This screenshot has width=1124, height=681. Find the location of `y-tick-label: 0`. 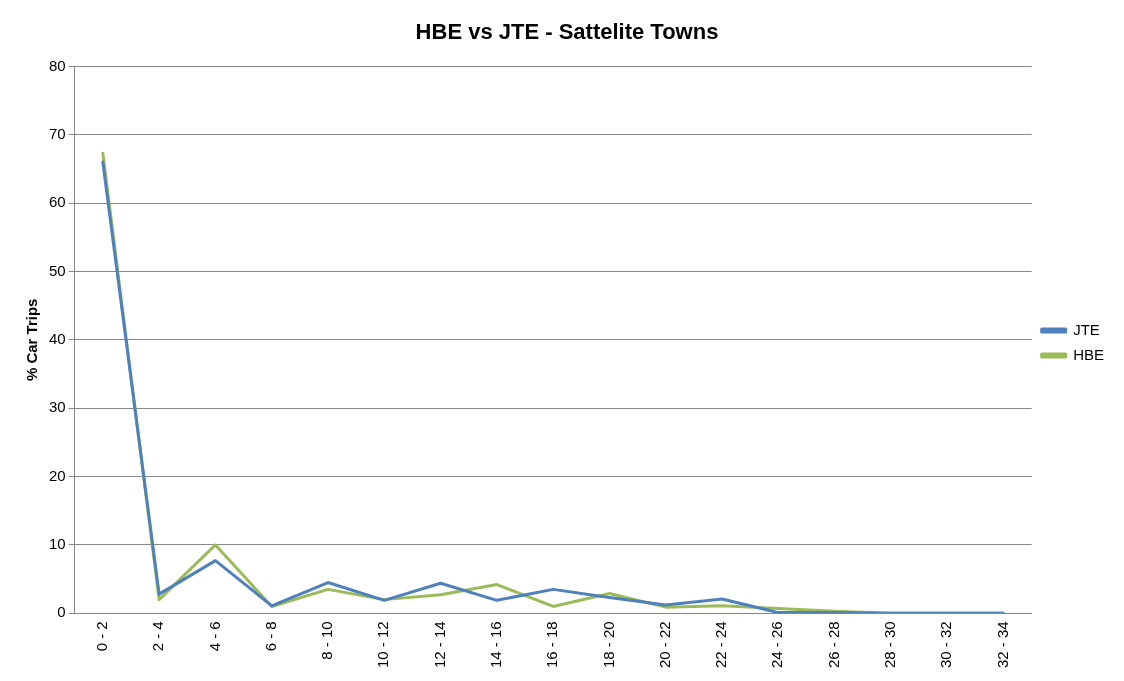

y-tick-label: 0 is located at coordinates (61, 612).